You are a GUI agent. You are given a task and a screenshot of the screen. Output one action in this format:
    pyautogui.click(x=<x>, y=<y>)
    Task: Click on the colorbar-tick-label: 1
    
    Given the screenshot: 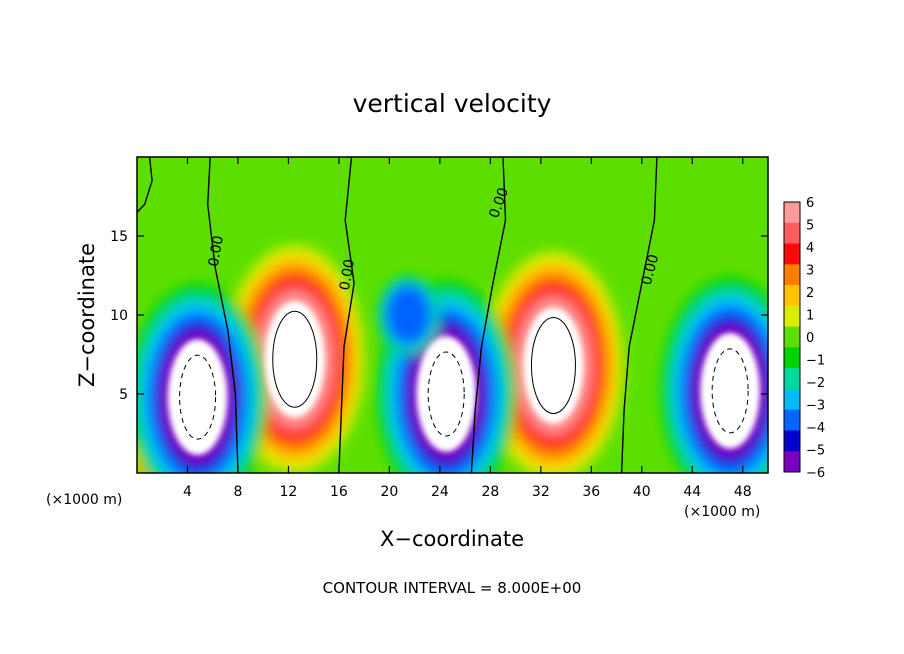 What is the action you would take?
    pyautogui.click(x=810, y=316)
    